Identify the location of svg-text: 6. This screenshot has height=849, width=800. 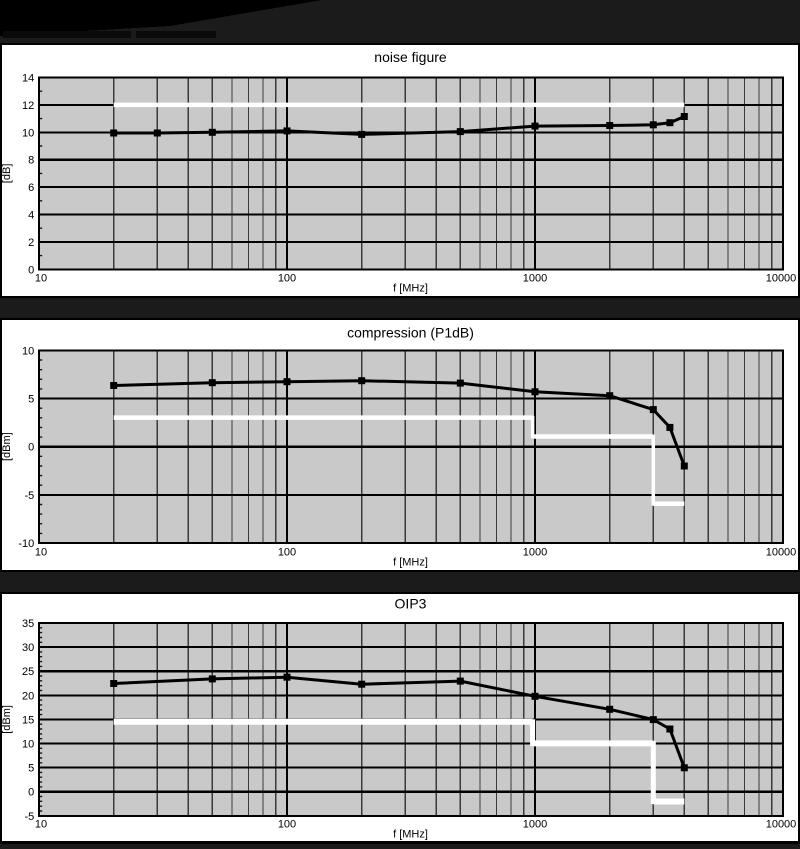
(31, 188).